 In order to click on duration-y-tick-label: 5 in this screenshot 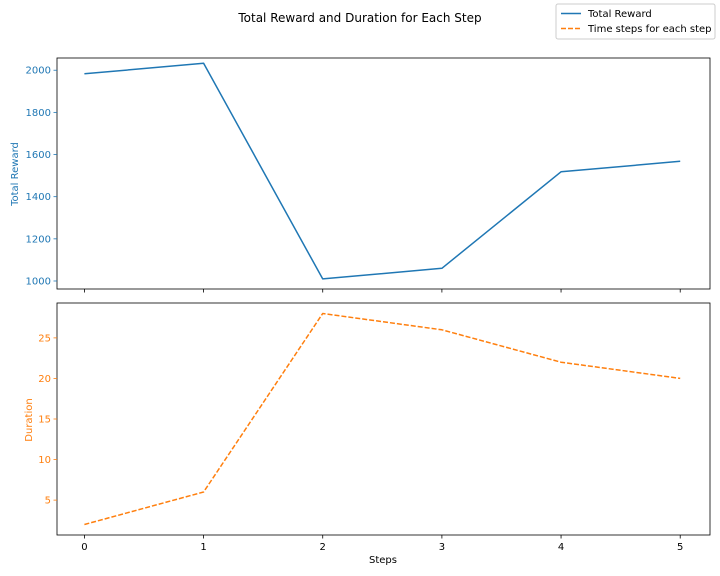, I will do `click(48, 501)`.